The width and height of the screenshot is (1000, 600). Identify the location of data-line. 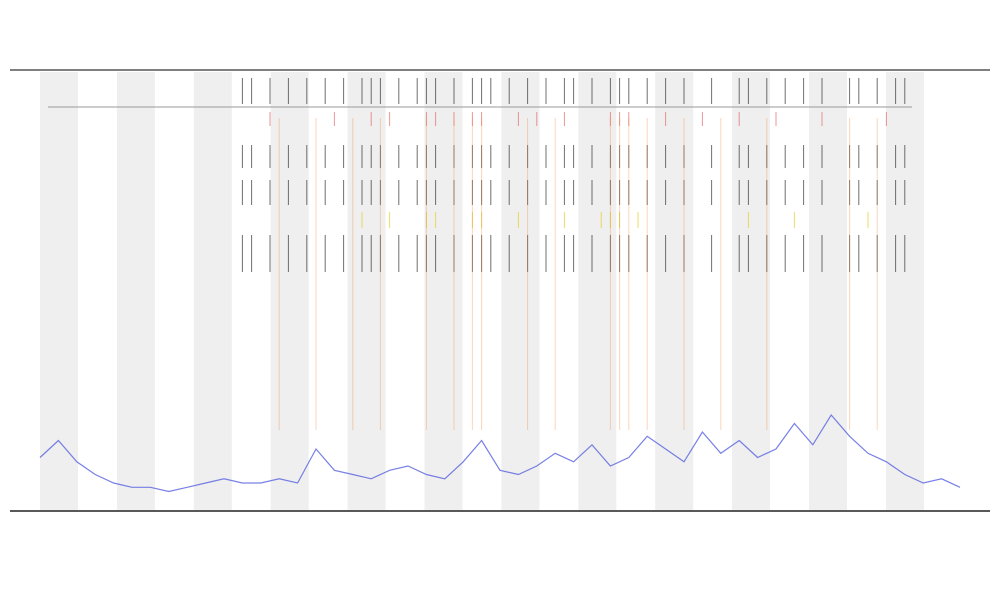
(500, 453).